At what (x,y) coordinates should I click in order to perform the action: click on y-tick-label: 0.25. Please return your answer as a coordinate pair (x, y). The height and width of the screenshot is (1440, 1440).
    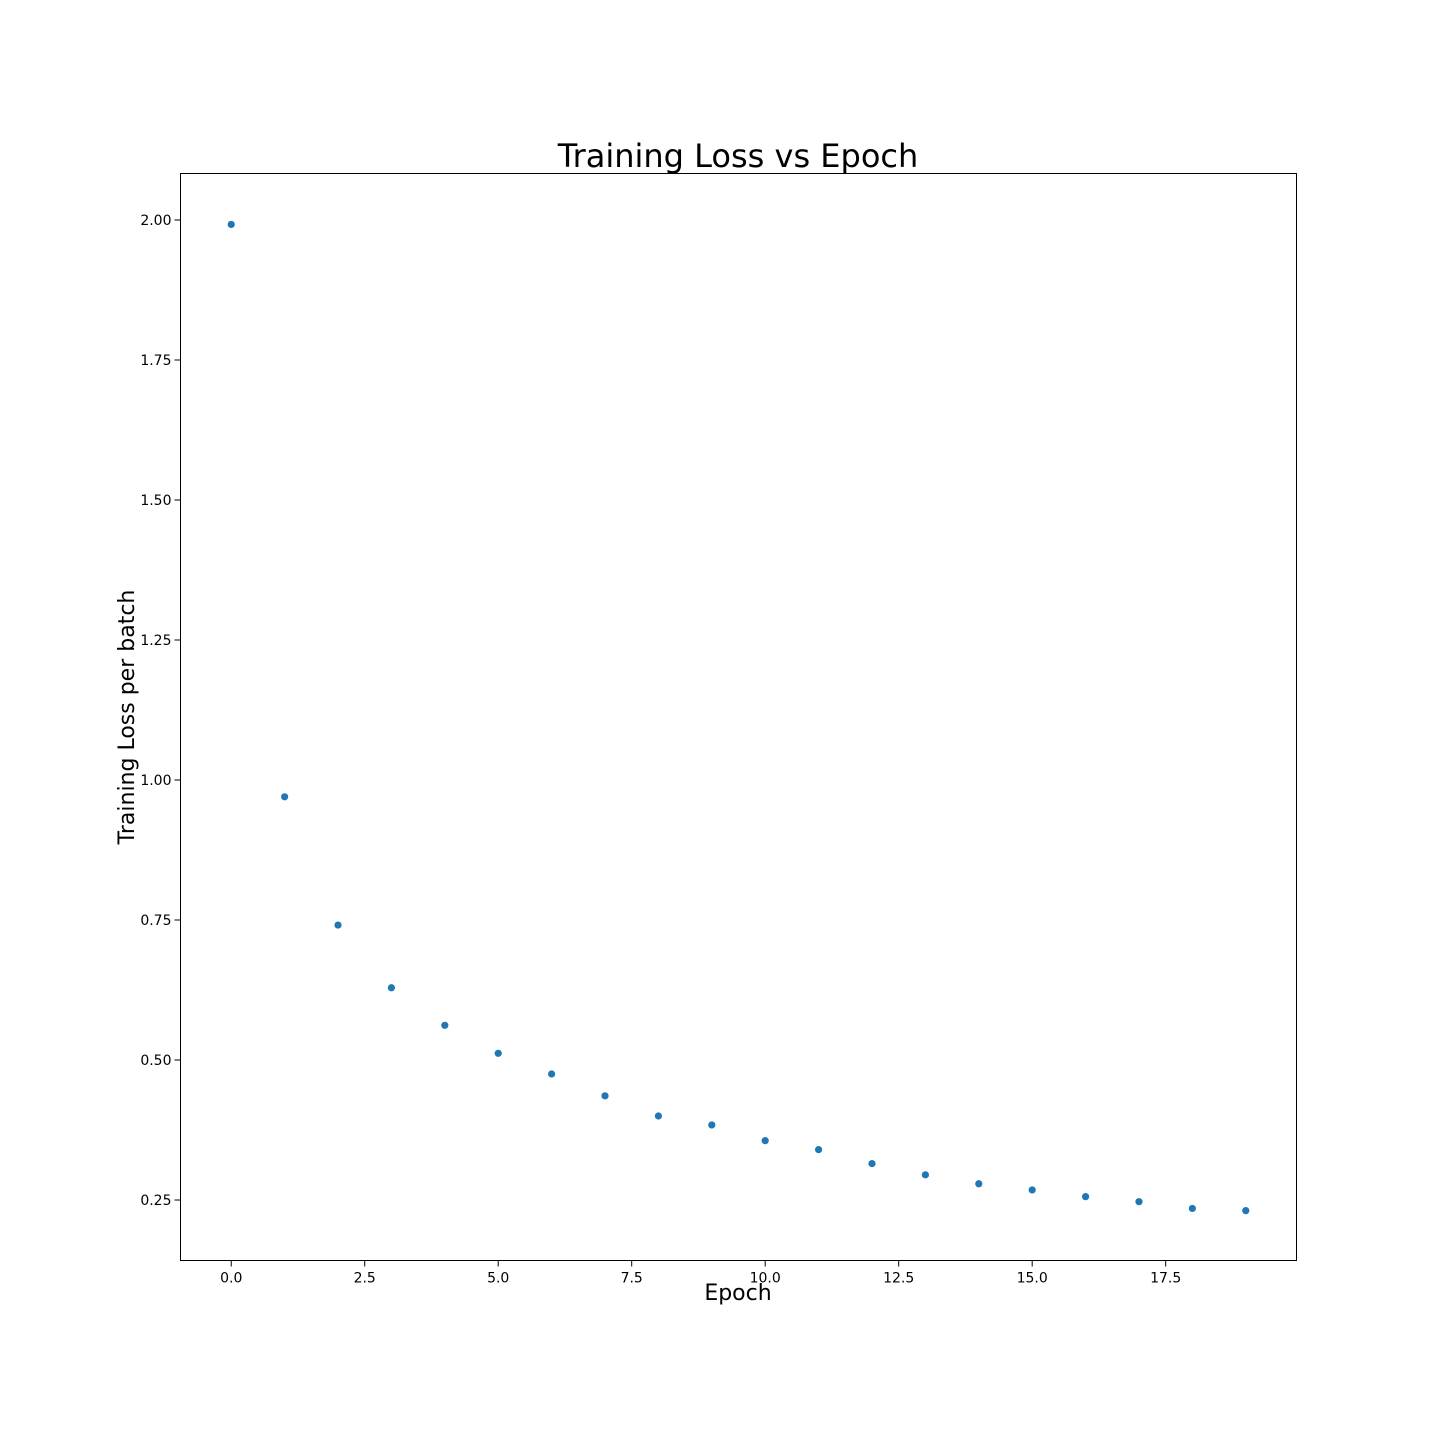
    Looking at the image, I should click on (155, 1201).